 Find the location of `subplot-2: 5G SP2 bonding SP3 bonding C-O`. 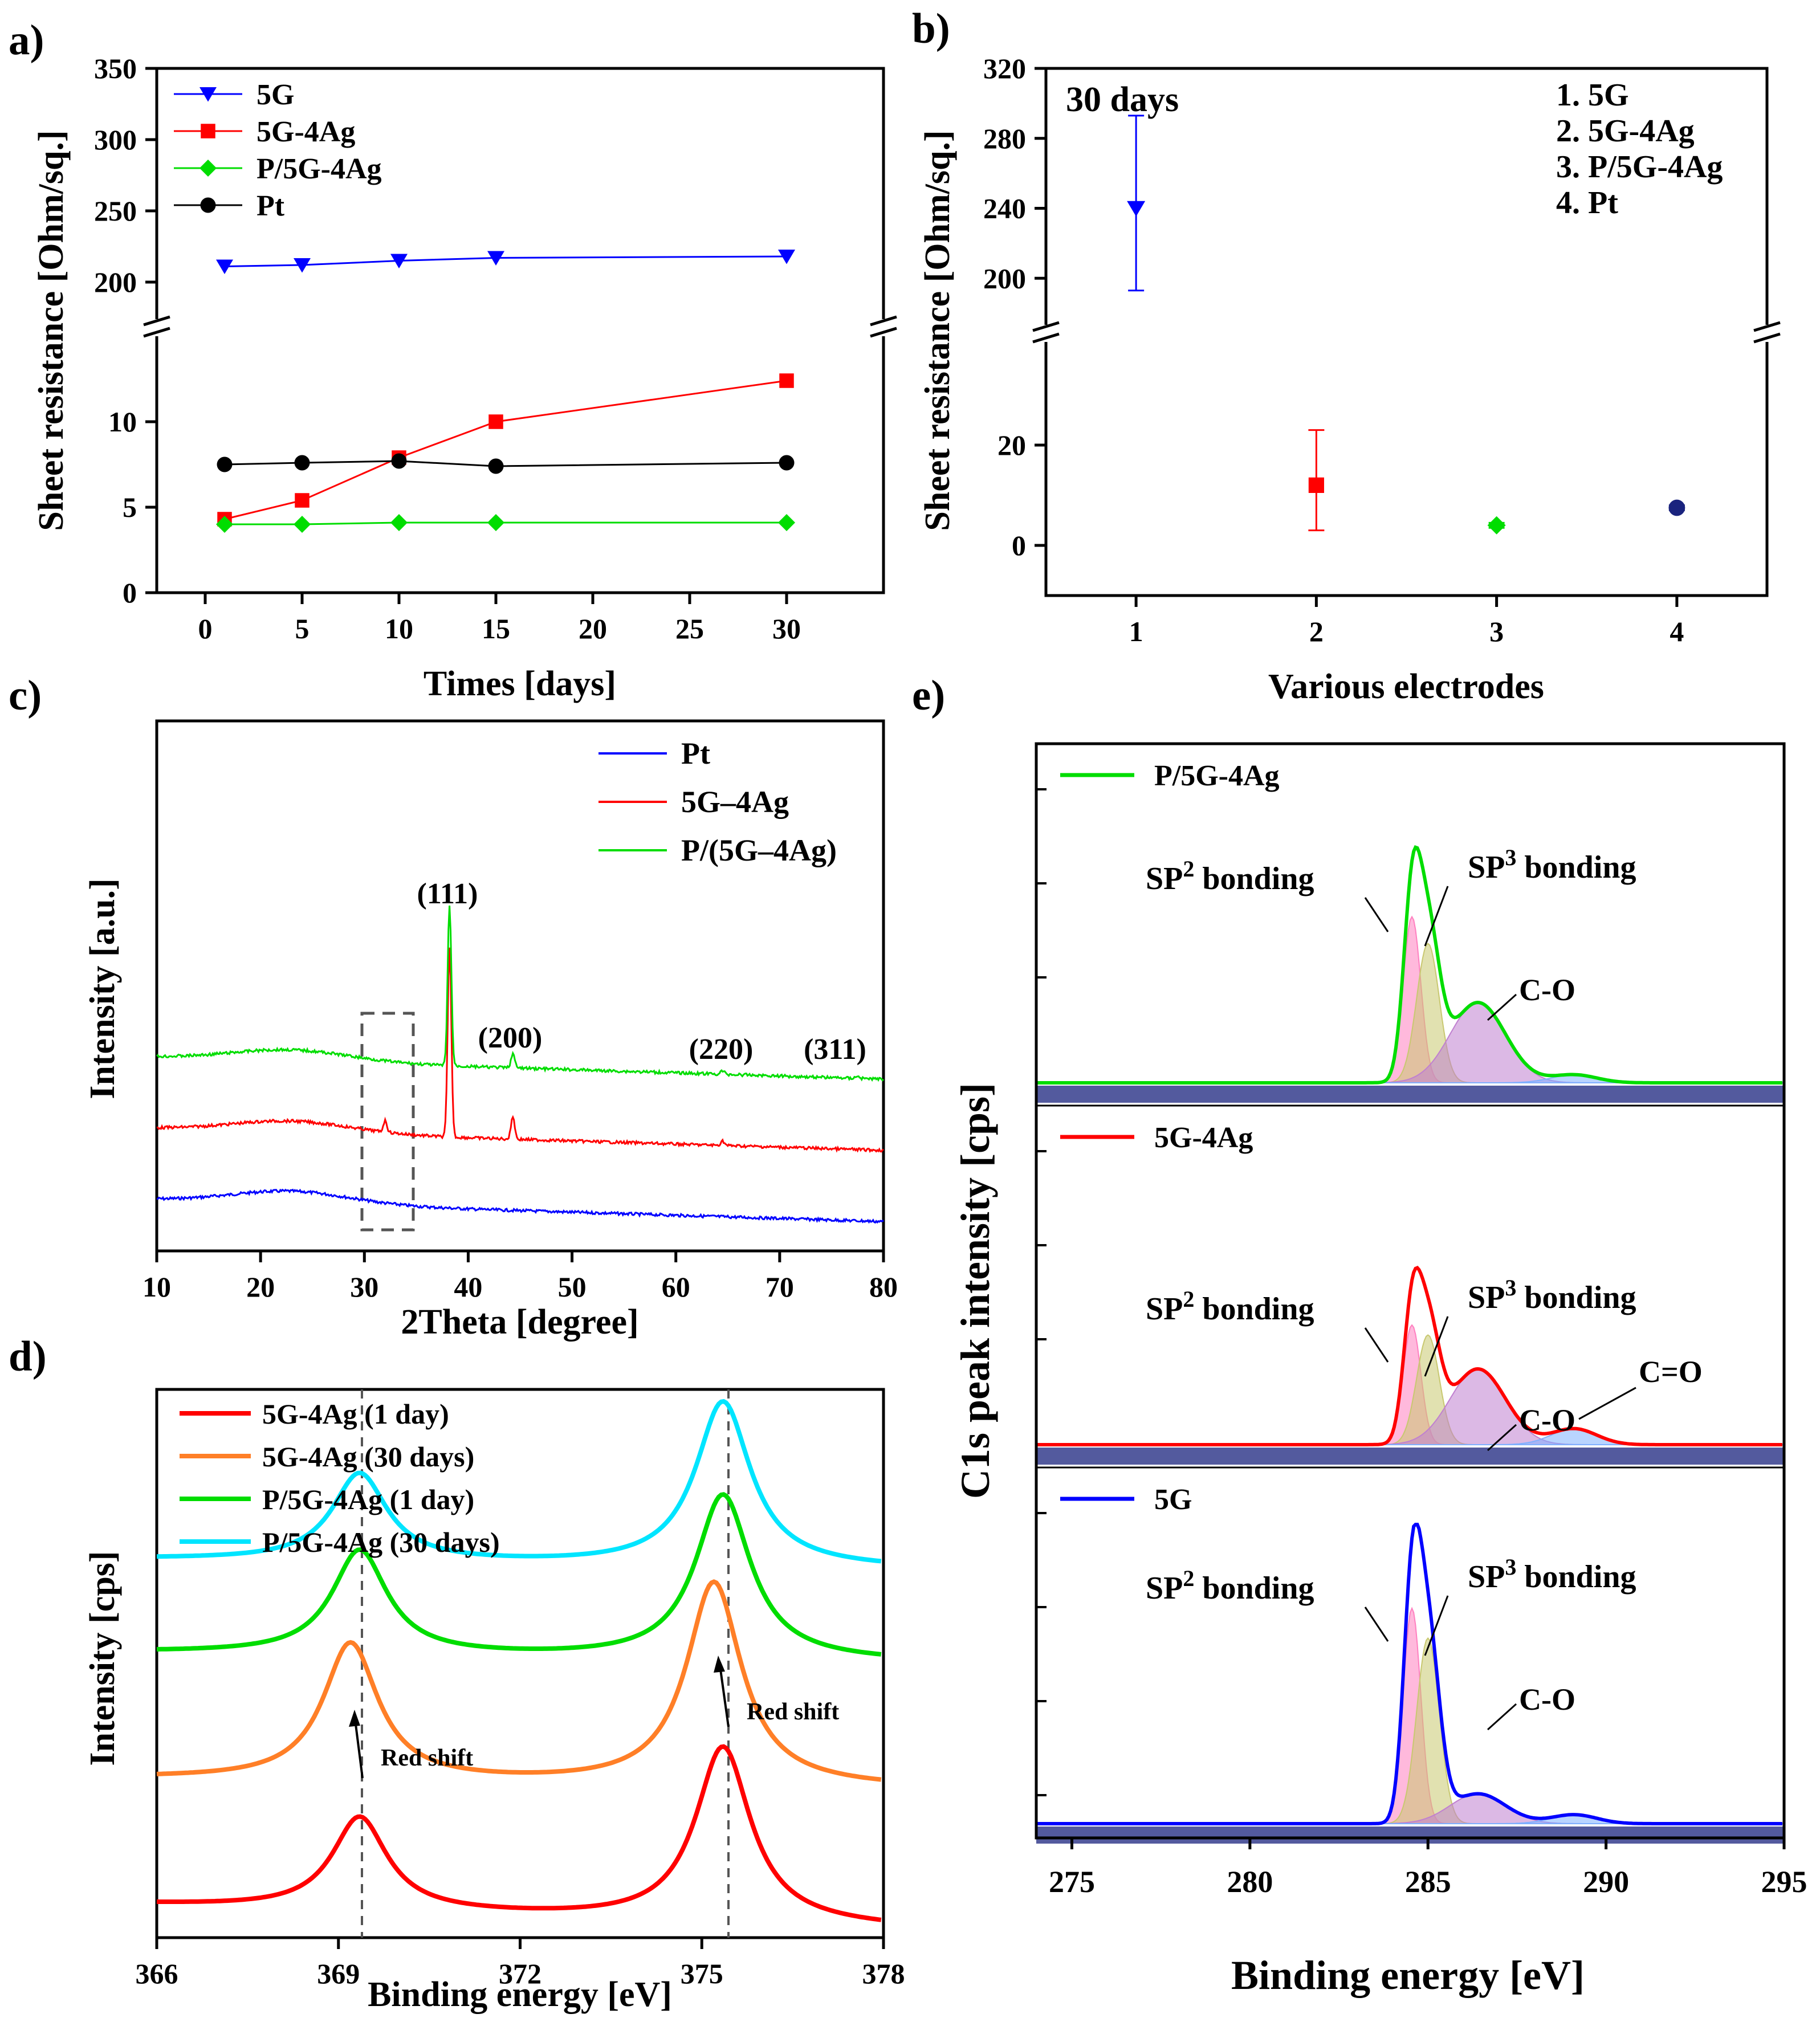

subplot-2: 5G SP2 bonding SP3 bonding C-O is located at coordinates (1410, 1663).